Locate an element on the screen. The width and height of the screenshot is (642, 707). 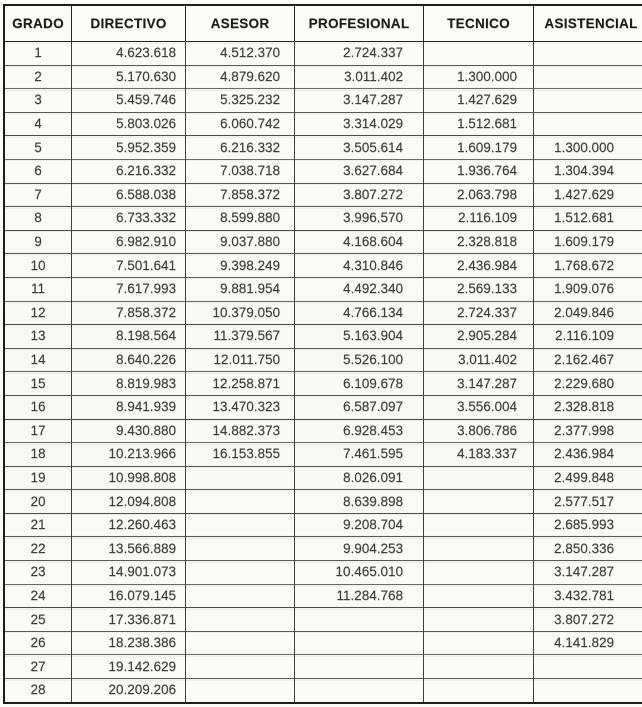
cell-asesor: 7.858.372 is located at coordinates (240, 194).